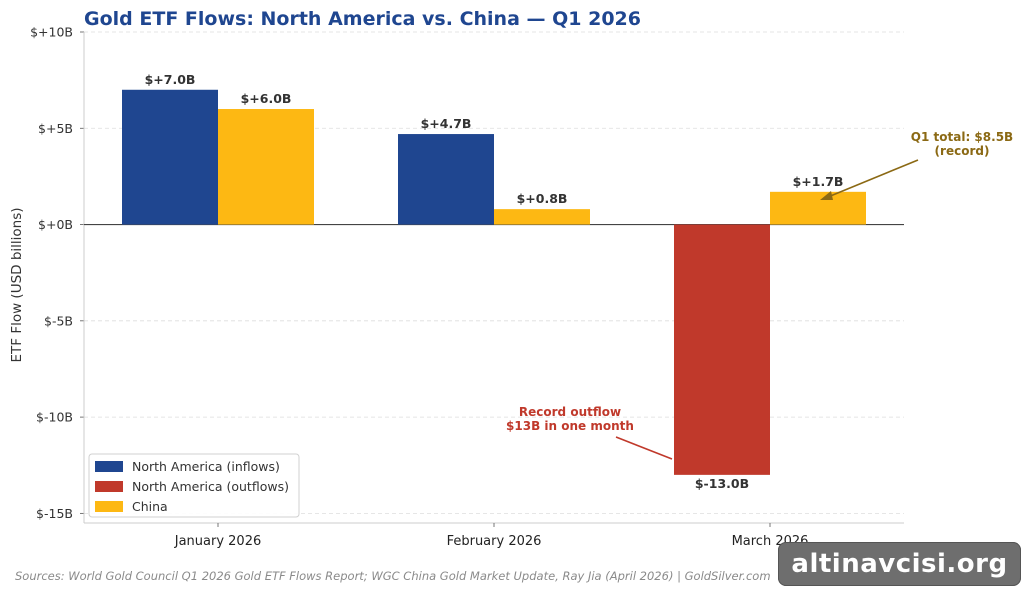 This screenshot has height=593, width=1024. What do you see at coordinates (570, 426) in the screenshot?
I see `annotation-record-outflow: $13B in one month` at bounding box center [570, 426].